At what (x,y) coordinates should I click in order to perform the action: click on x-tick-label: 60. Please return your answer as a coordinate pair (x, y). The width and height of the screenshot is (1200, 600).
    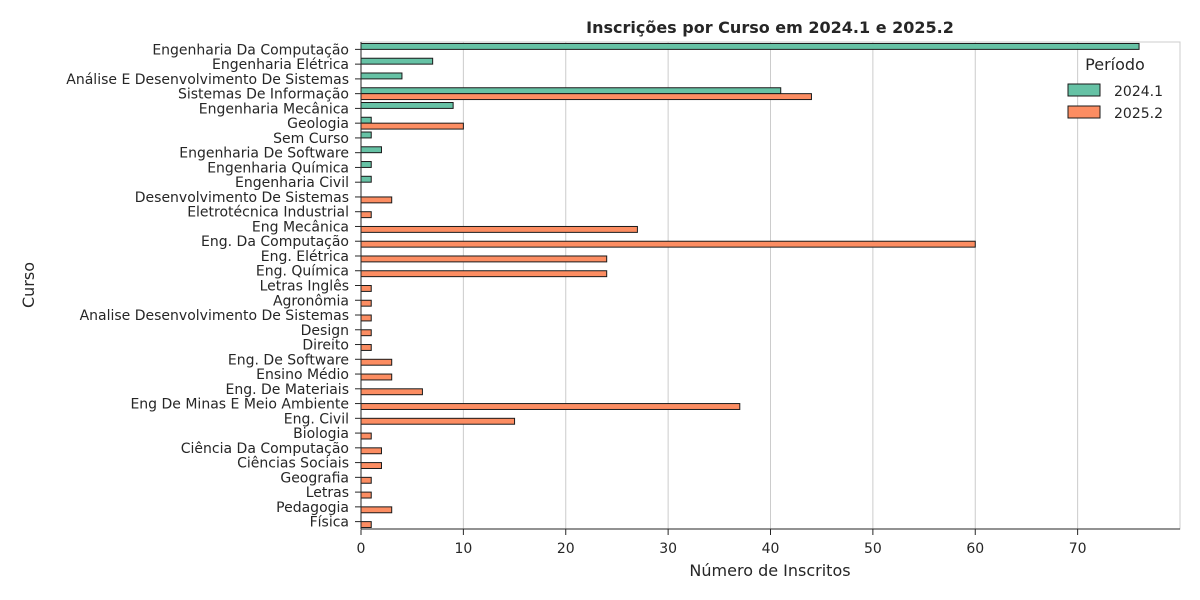
    Looking at the image, I should click on (975, 549).